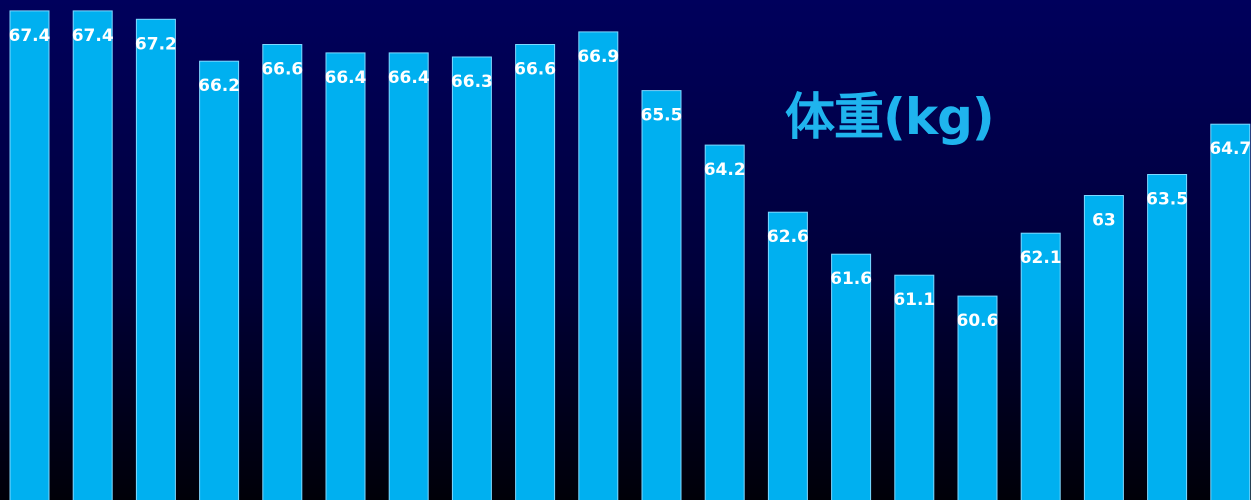  Describe the element at coordinates (409, 78) in the screenshot. I see `data-label-7: 66.4` at that location.